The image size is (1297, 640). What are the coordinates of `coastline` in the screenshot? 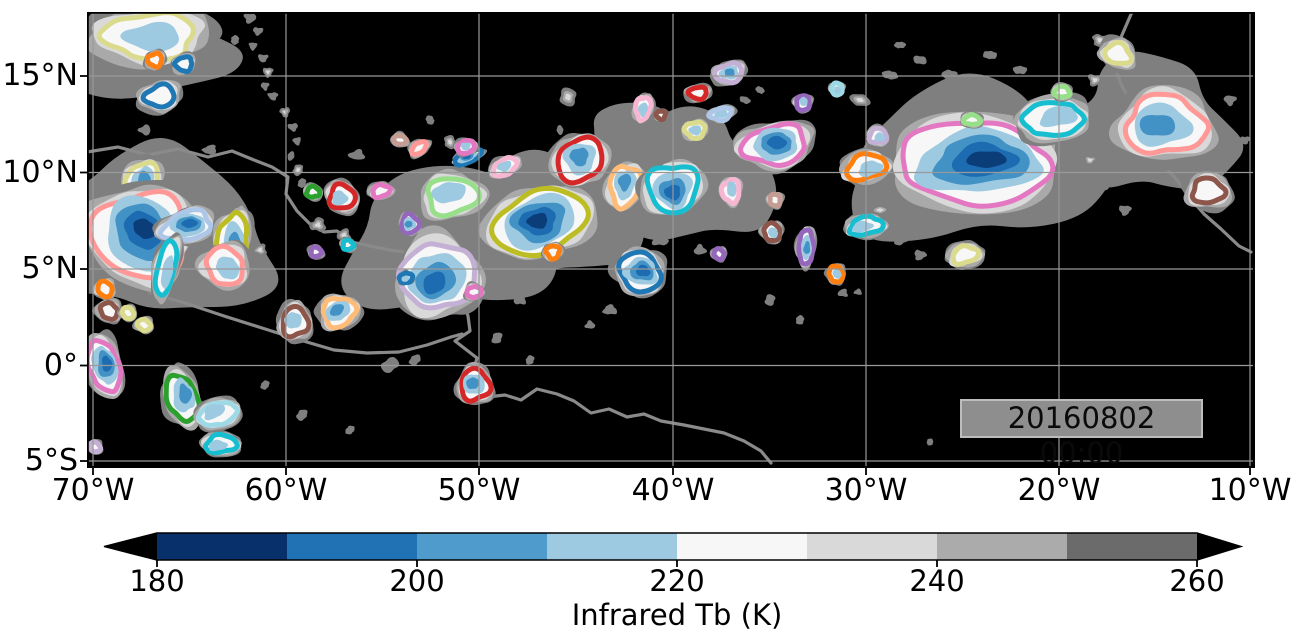 It's located at (306, 323).